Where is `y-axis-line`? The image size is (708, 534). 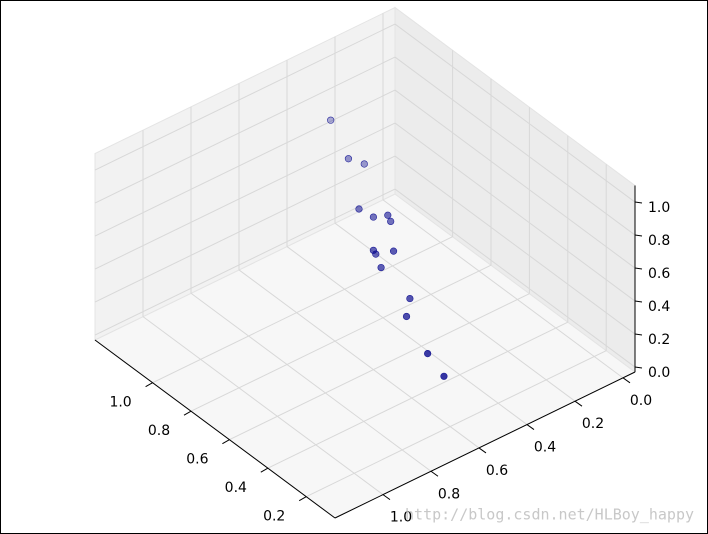
y-axis-line is located at coordinates (485, 445).